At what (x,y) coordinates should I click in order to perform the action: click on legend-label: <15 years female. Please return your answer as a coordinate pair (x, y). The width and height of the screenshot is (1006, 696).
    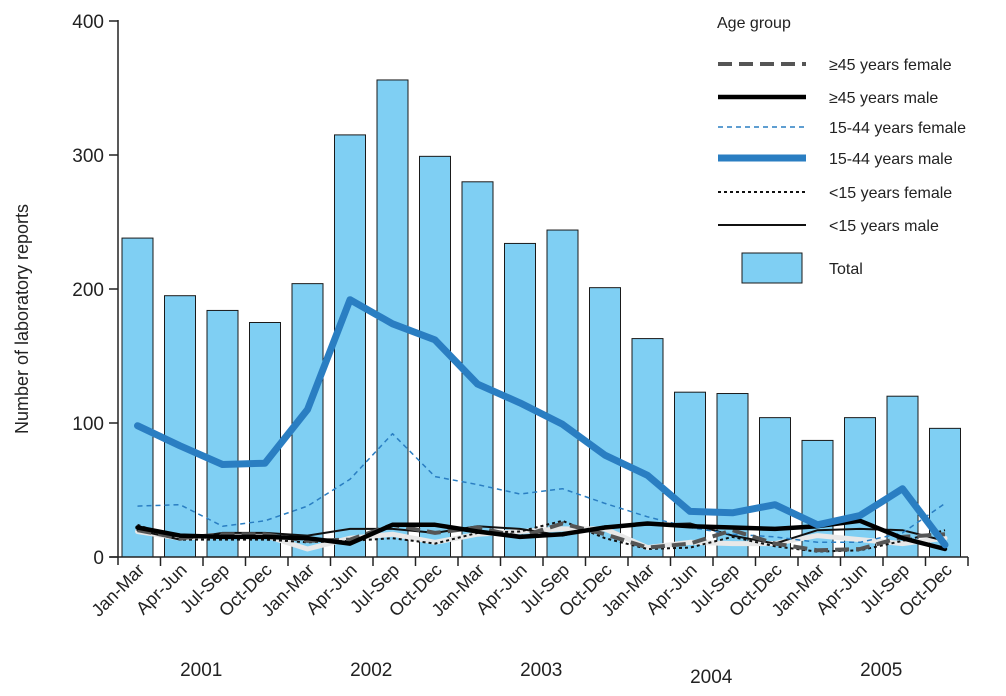
    Looking at the image, I should click on (890, 193).